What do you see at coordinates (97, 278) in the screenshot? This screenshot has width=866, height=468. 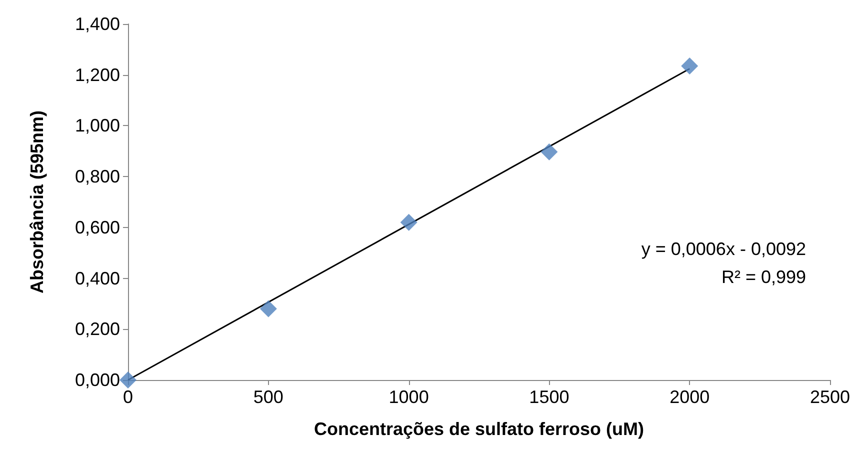 I see `y-tick-label: 0,400` at bounding box center [97, 278].